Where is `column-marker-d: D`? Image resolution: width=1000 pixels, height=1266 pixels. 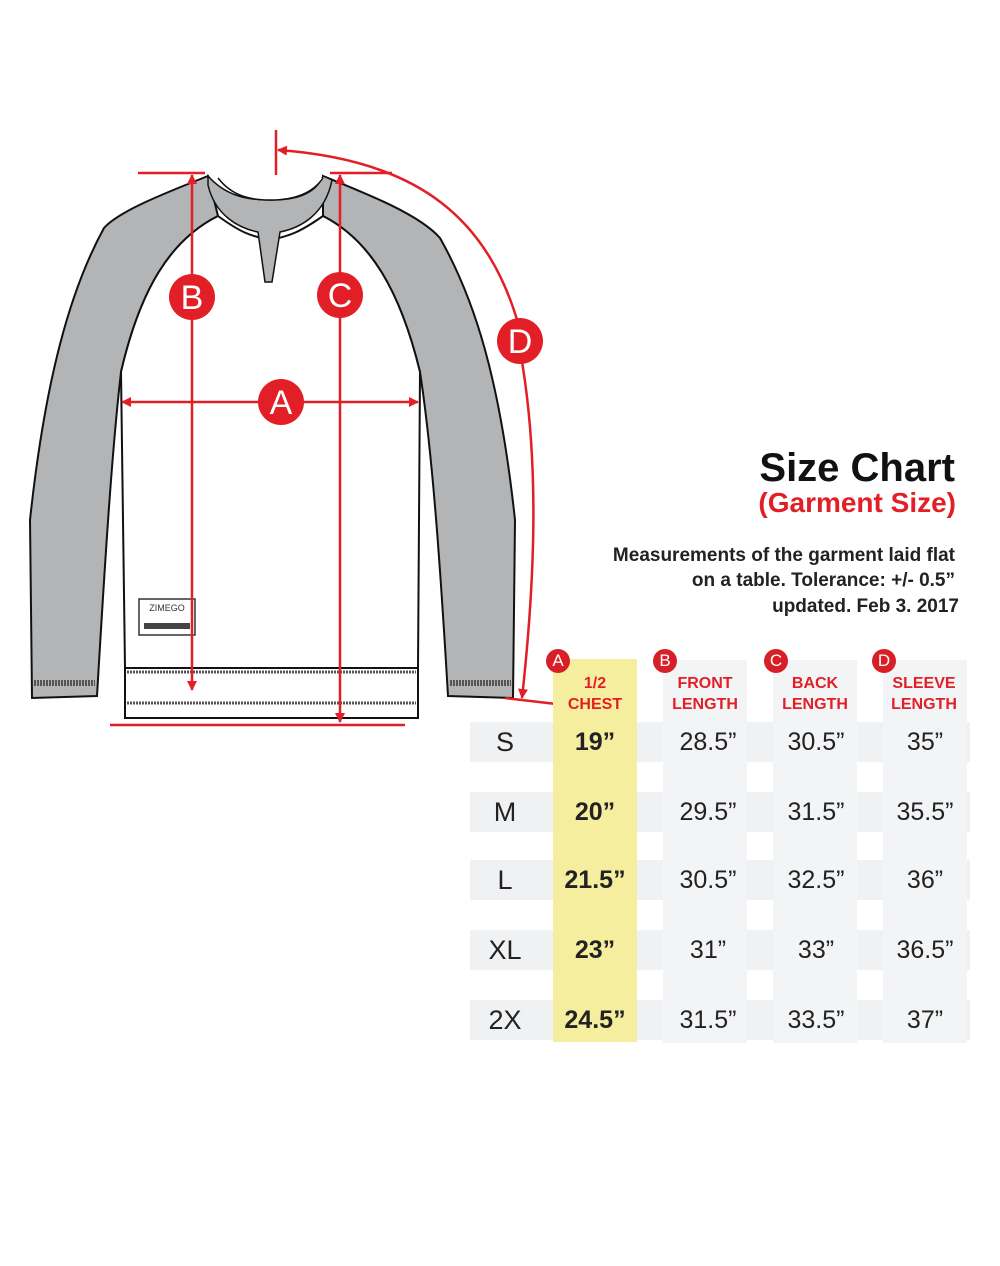
column-marker-d: D is located at coordinates (884, 661).